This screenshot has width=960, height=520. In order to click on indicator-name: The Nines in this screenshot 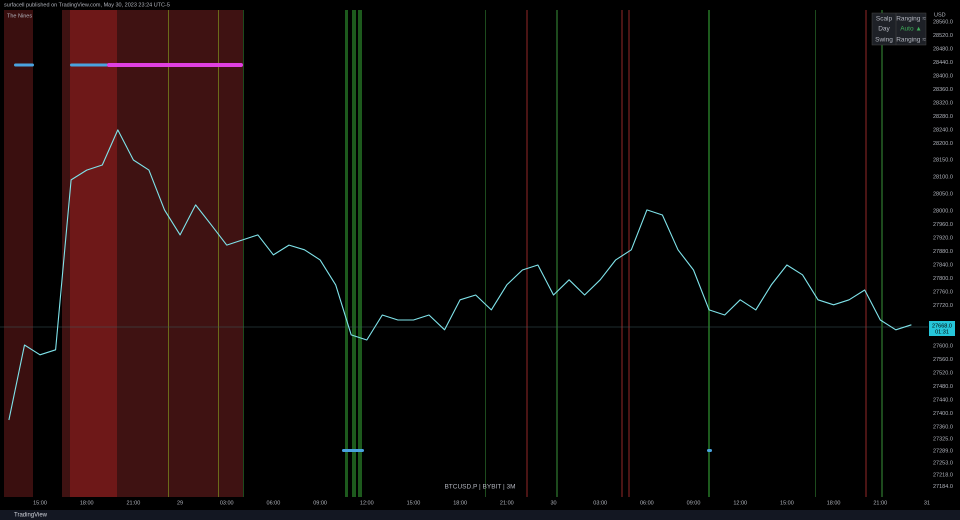, I will do `click(19, 16)`.